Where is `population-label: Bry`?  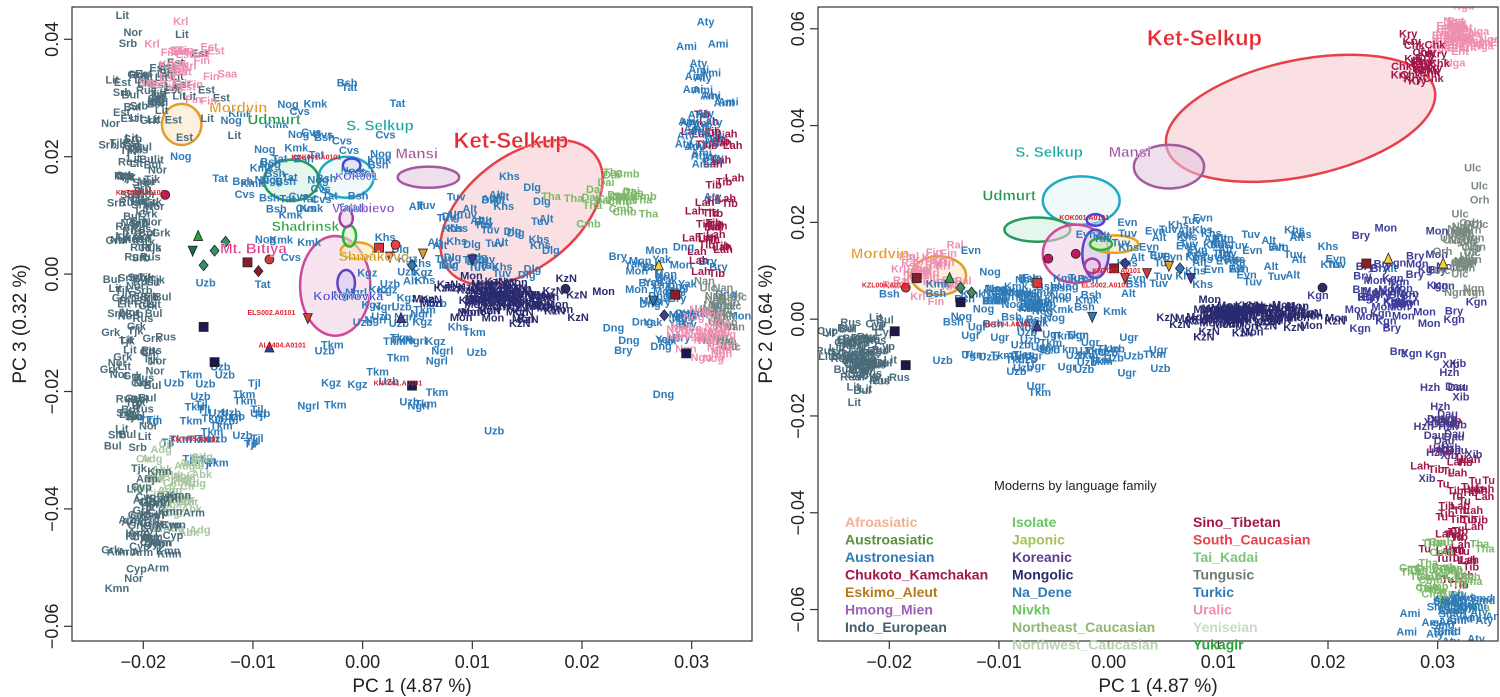
population-label: Bry is located at coordinates (1398, 295).